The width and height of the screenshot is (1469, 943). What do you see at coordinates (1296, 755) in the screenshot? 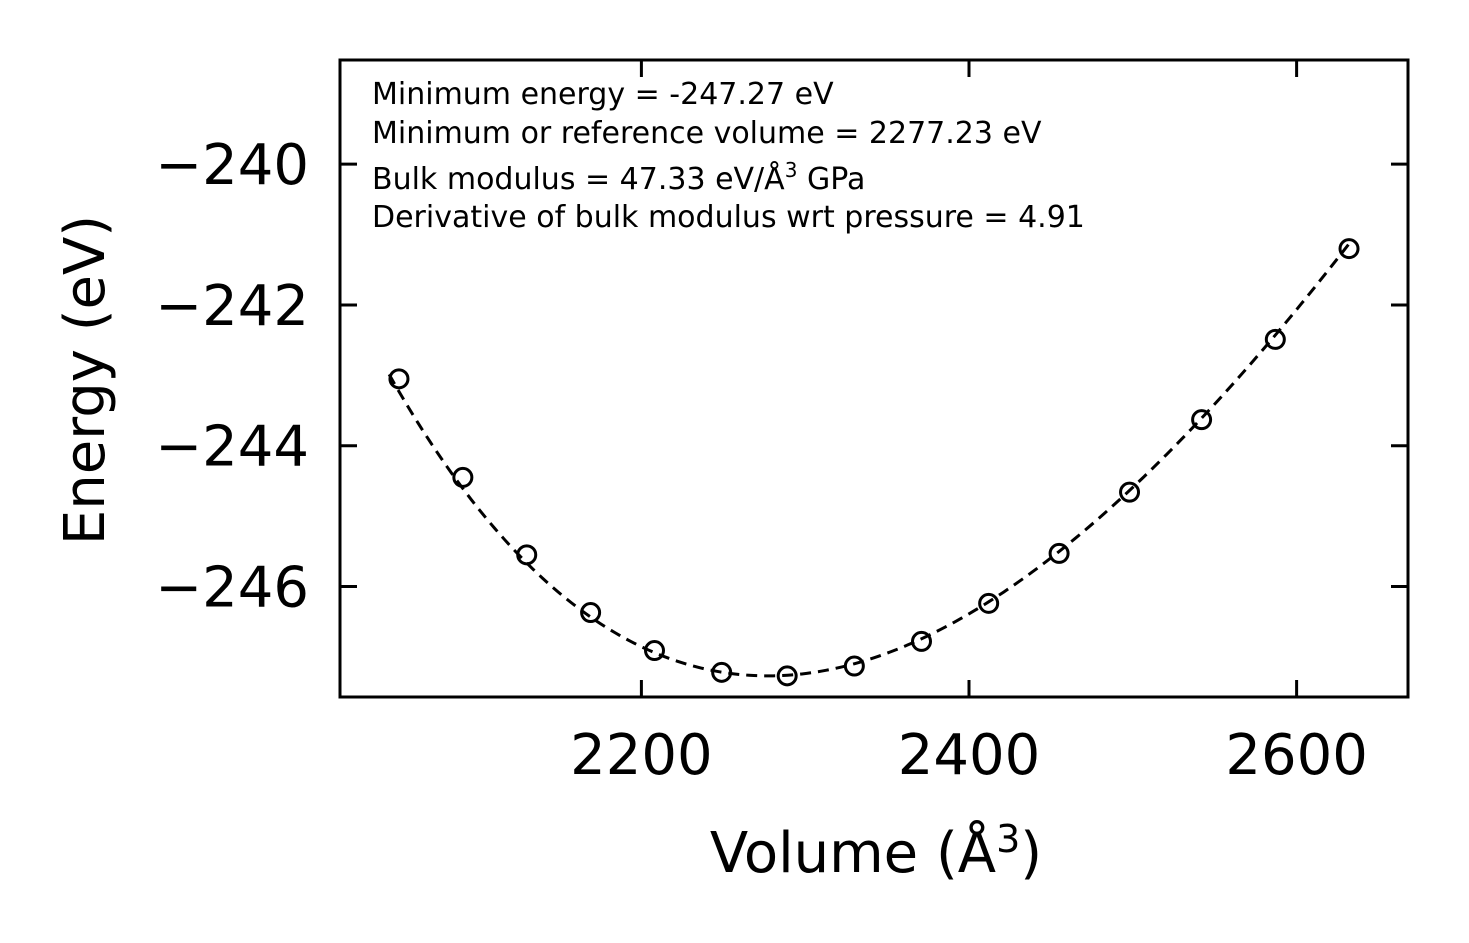
I see `x-tick-label: 2600` at bounding box center [1296, 755].